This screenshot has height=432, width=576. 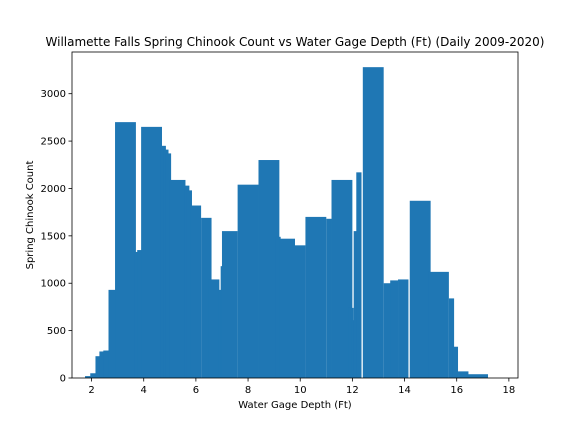 What do you see at coordinates (248, 390) in the screenshot?
I see `x-tick-label: 8` at bounding box center [248, 390].